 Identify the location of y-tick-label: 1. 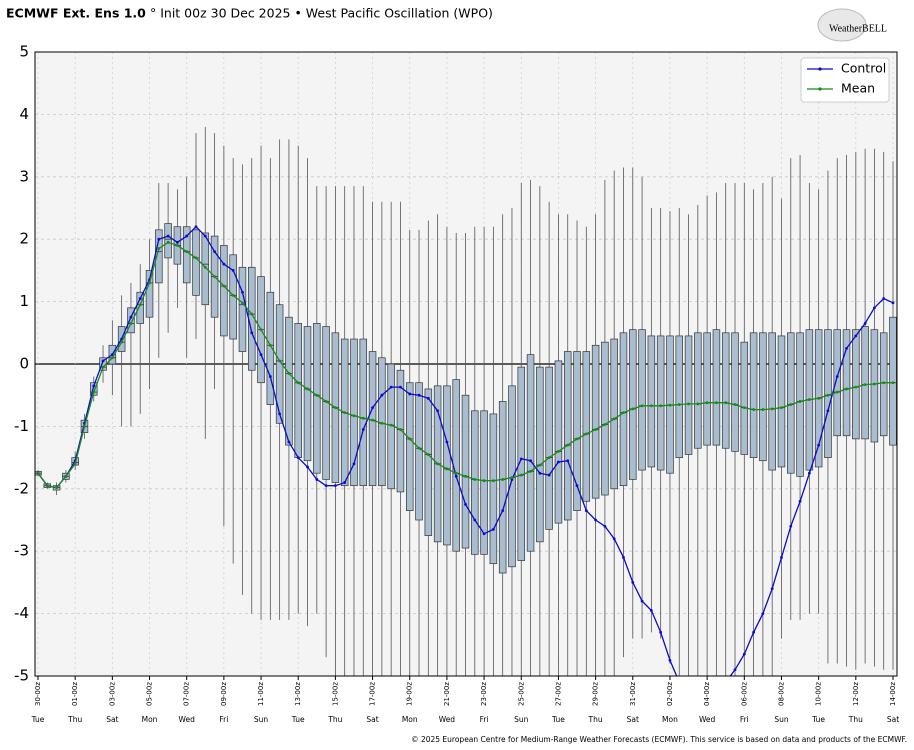
(24, 301).